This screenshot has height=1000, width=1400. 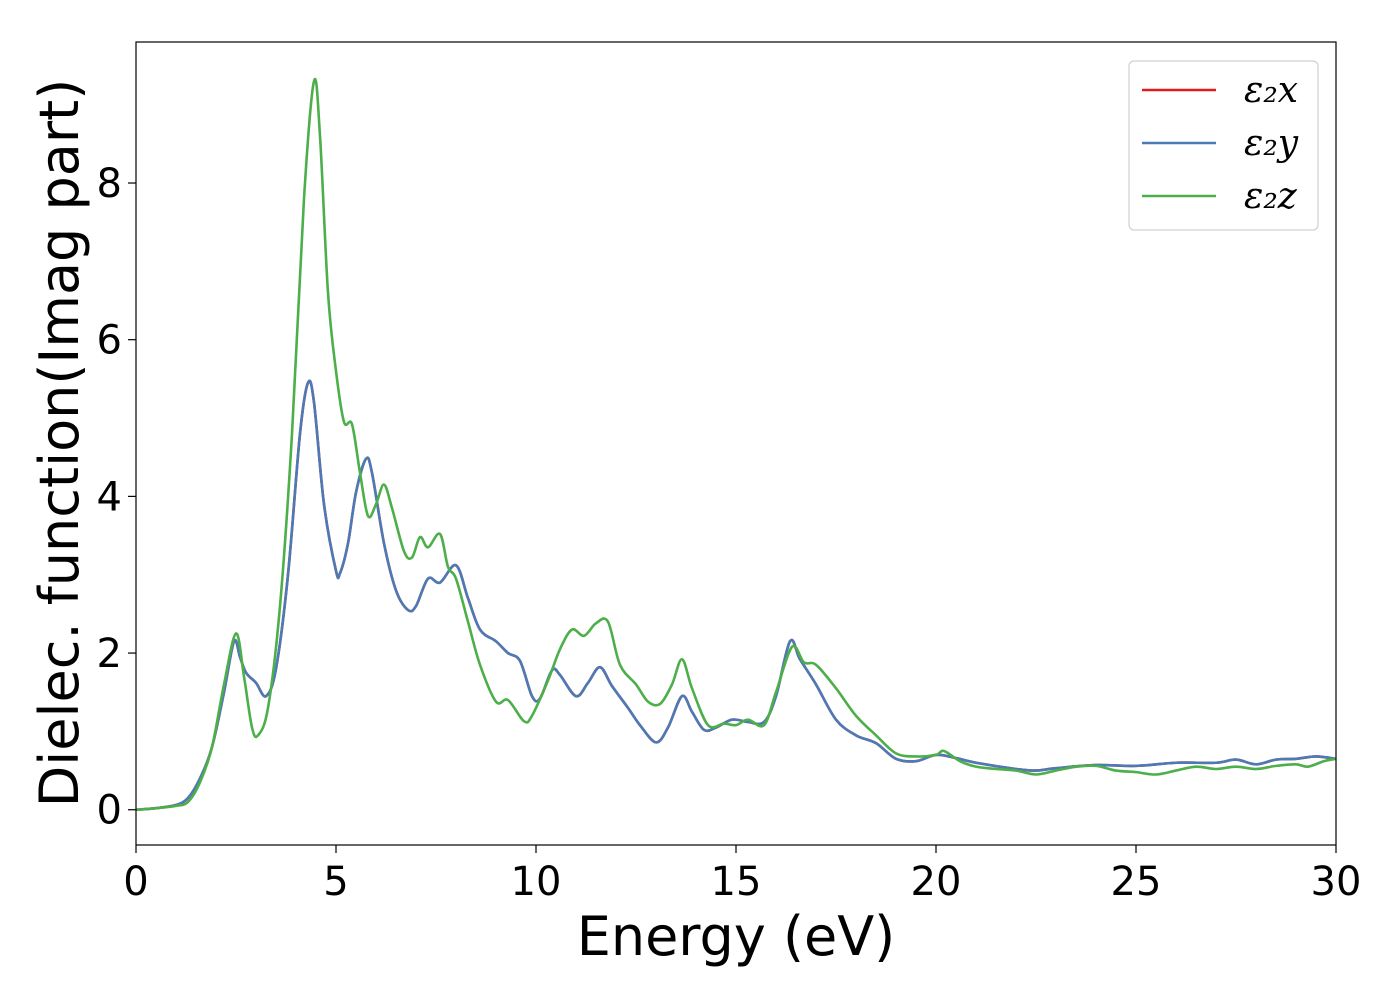 I want to click on x-tick-label: 5, so click(x=335, y=882).